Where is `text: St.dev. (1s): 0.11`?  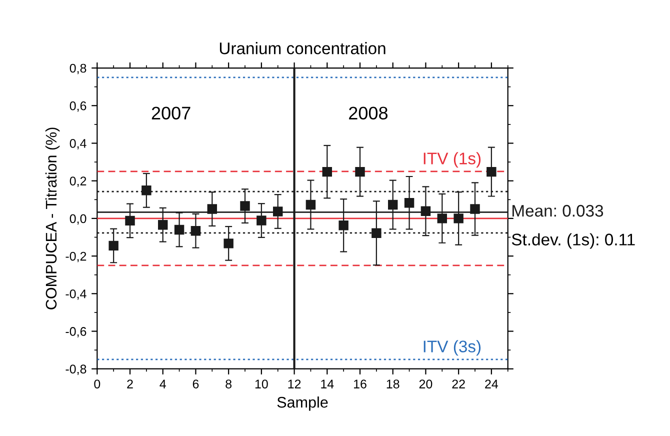 text: St.dev. (1s): 0.11 is located at coordinates (573, 241).